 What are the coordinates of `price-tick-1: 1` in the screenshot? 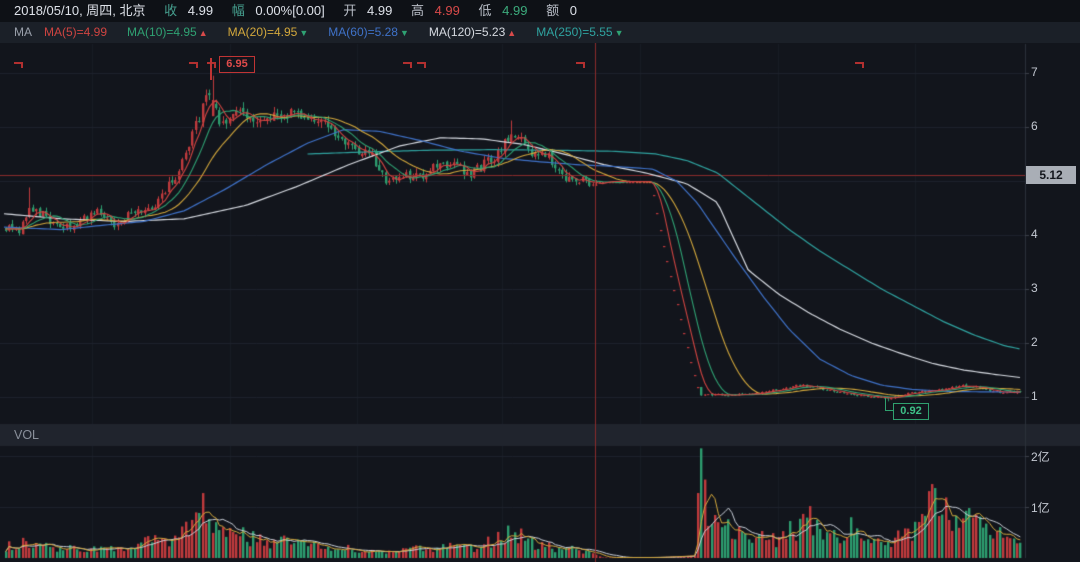 It's located at (1034, 396).